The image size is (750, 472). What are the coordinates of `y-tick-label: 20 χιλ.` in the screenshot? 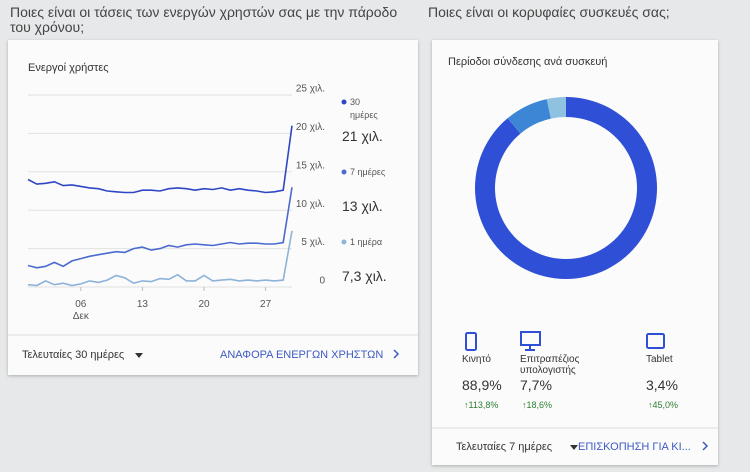 It's located at (310, 127).